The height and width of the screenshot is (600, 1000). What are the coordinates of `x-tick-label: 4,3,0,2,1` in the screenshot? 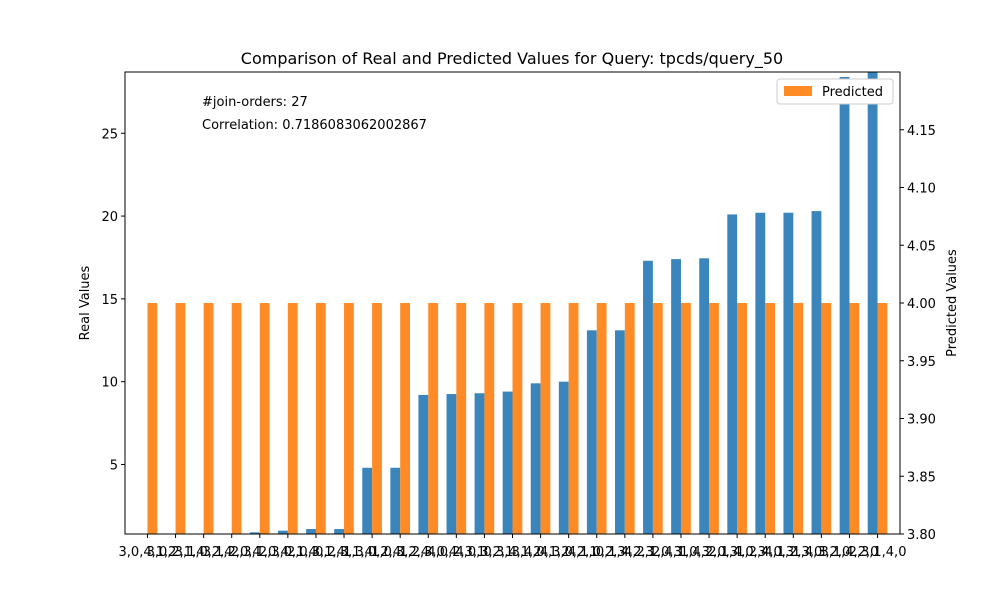 It's located at (569, 552).